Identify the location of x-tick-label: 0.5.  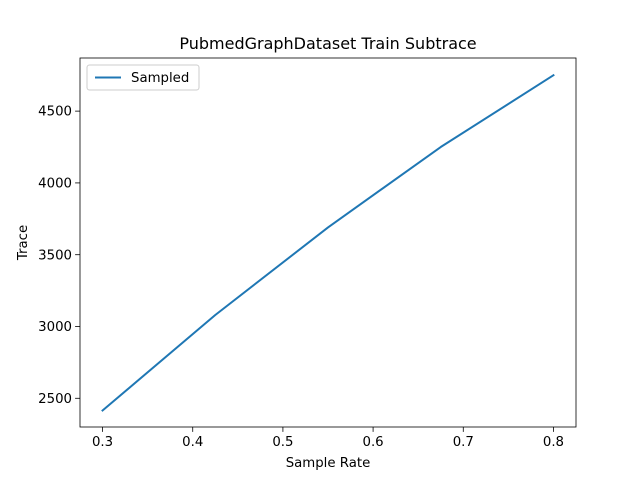
(282, 442).